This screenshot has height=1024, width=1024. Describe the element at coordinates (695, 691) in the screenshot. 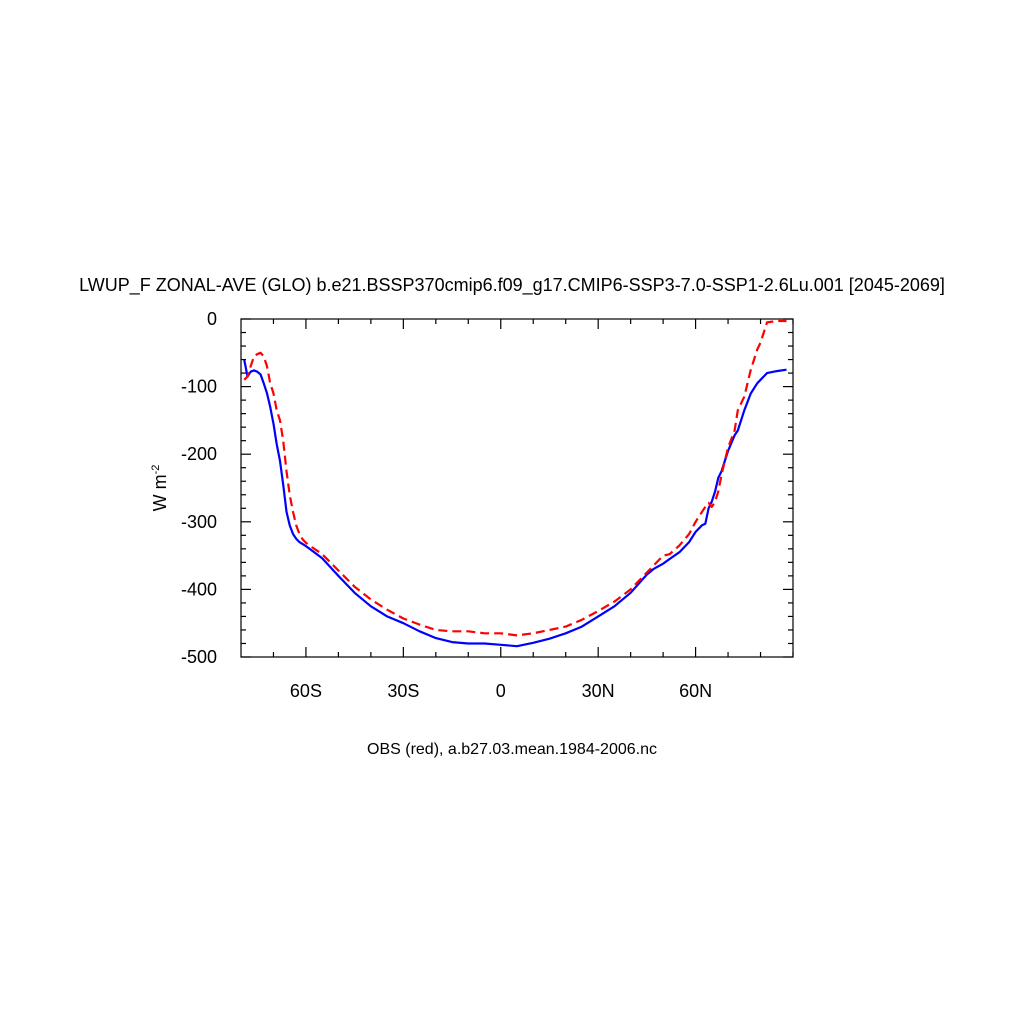

I see `x-tick-label: 60N` at that location.